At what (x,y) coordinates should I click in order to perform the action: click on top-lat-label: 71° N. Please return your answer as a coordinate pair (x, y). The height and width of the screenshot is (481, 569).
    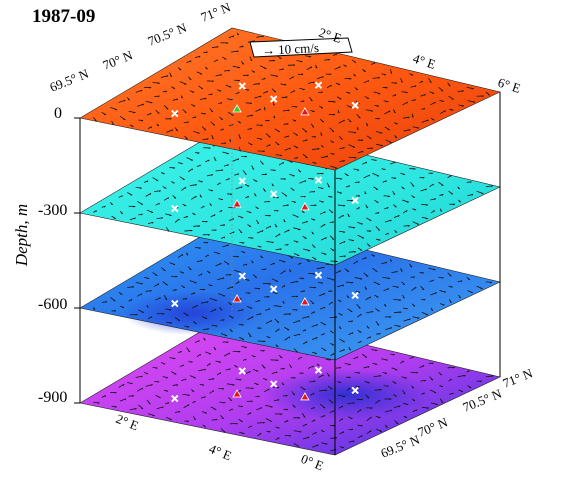
    Looking at the image, I should click on (216, 12).